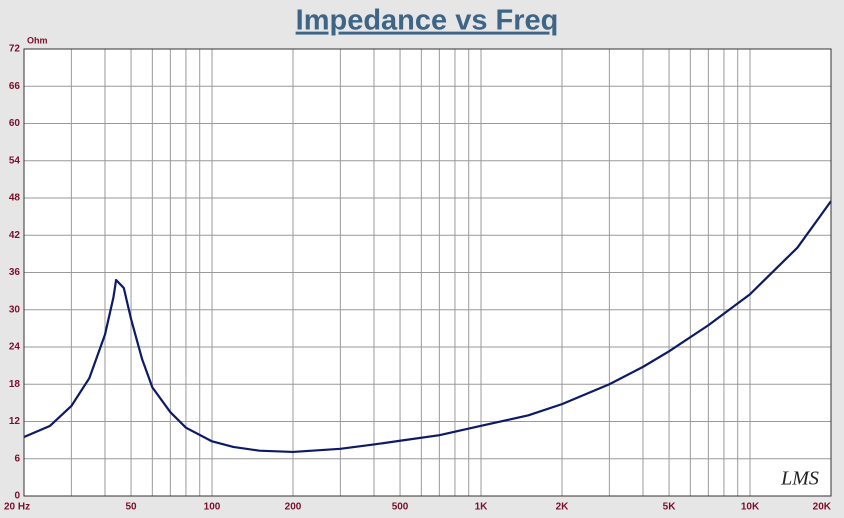 The height and width of the screenshot is (518, 844). Describe the element at coordinates (750, 507) in the screenshot. I see `x-tick-label: 10K` at that location.